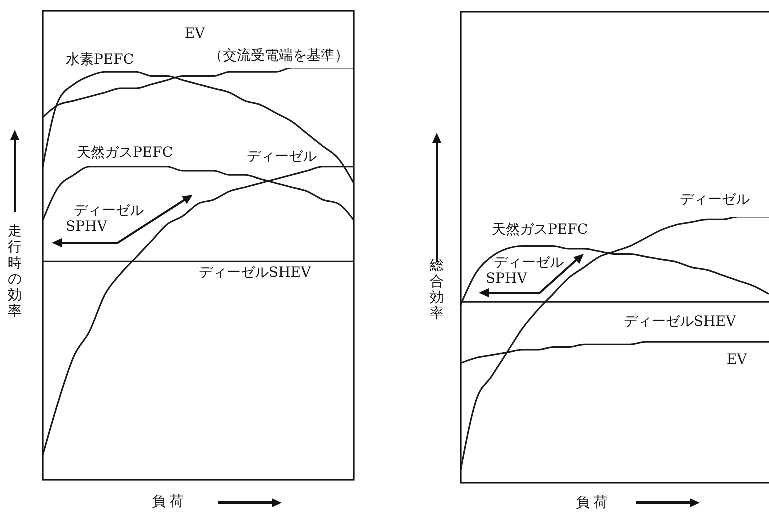 The image size is (769, 516). Describe the element at coordinates (737, 360) in the screenshot. I see `series-label: EV` at that location.